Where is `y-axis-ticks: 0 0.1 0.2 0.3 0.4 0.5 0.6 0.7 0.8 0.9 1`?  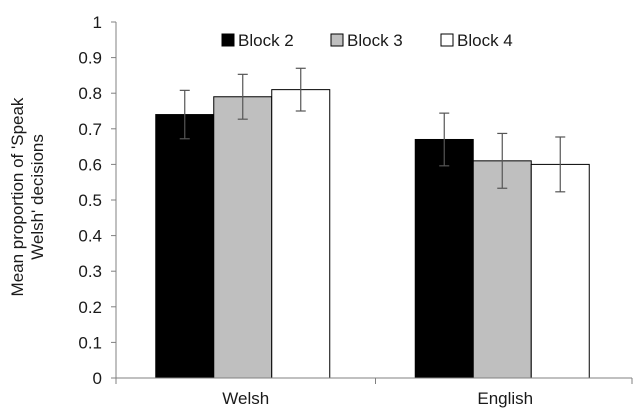 y-axis-ticks: 0 0.1 0.2 0.3 0.4 0.5 0.6 0.7 0.8 0.9 1 is located at coordinates (90, 200).